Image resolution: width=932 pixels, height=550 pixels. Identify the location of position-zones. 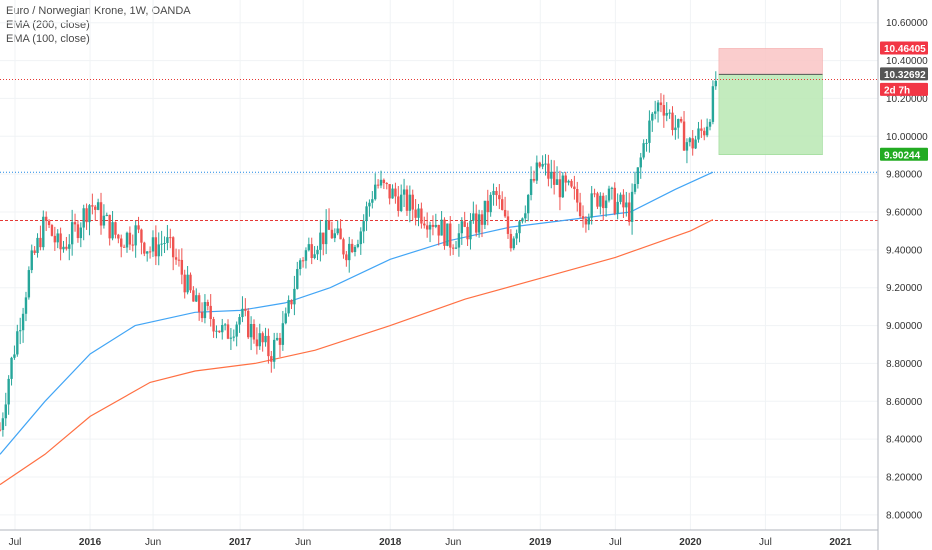
(770, 102).